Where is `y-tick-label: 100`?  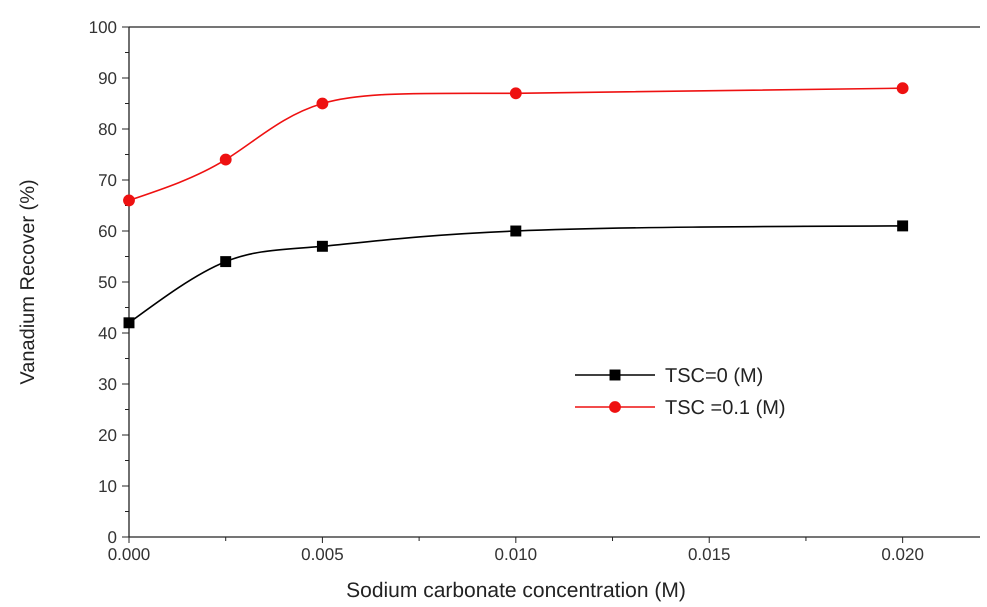 y-tick-label: 100 is located at coordinates (102, 27).